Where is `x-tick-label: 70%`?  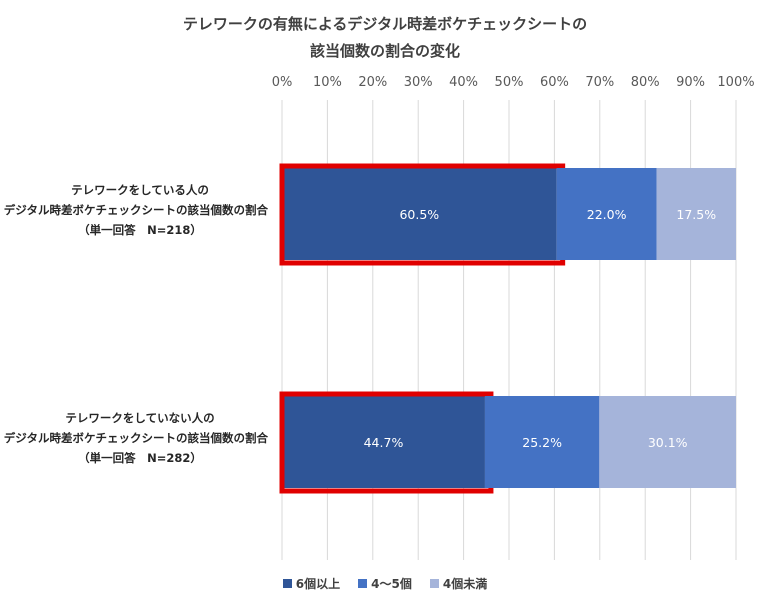 x-tick-label: 70% is located at coordinates (599, 82).